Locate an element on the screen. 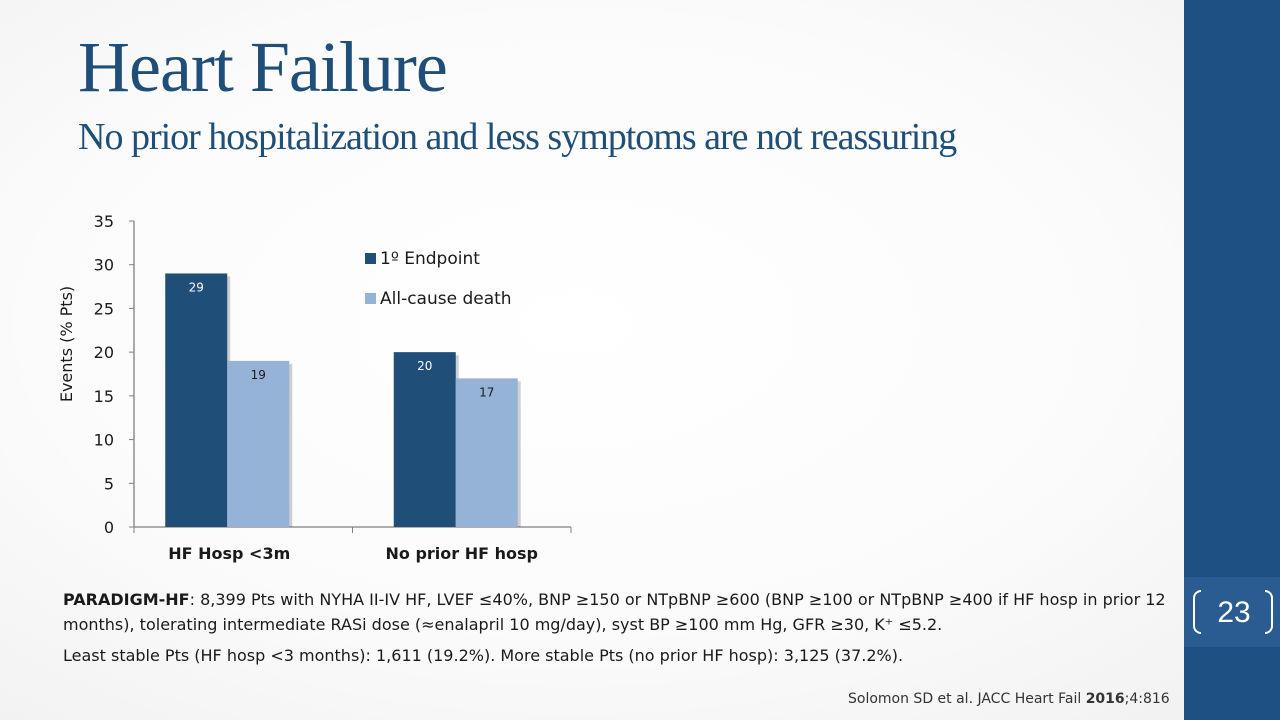  page-bracket-left is located at coordinates (1197, 612).